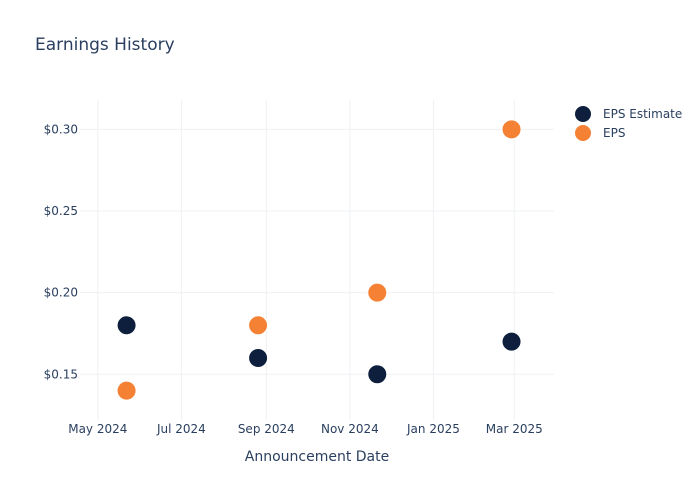  I want to click on chart-title: Earnings History, so click(105, 45).